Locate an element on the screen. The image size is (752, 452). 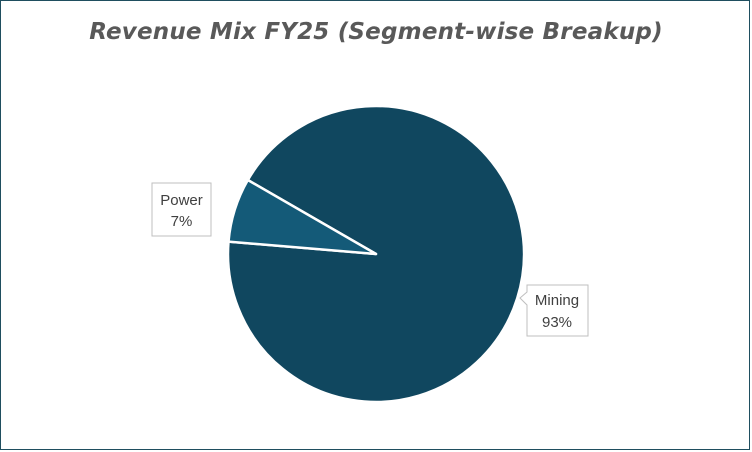
data-label-mining-value: 93% is located at coordinates (557, 322).